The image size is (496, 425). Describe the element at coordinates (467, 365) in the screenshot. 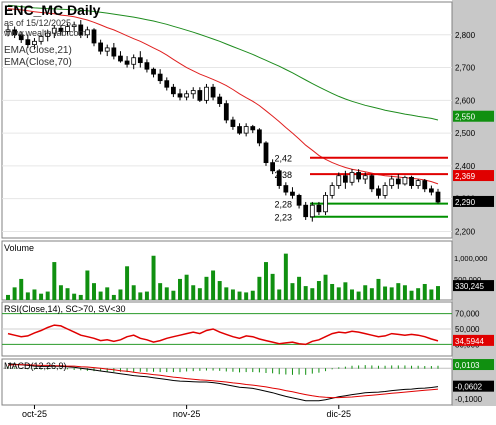

I see `macd-tick-label: 0,0103` at that location.